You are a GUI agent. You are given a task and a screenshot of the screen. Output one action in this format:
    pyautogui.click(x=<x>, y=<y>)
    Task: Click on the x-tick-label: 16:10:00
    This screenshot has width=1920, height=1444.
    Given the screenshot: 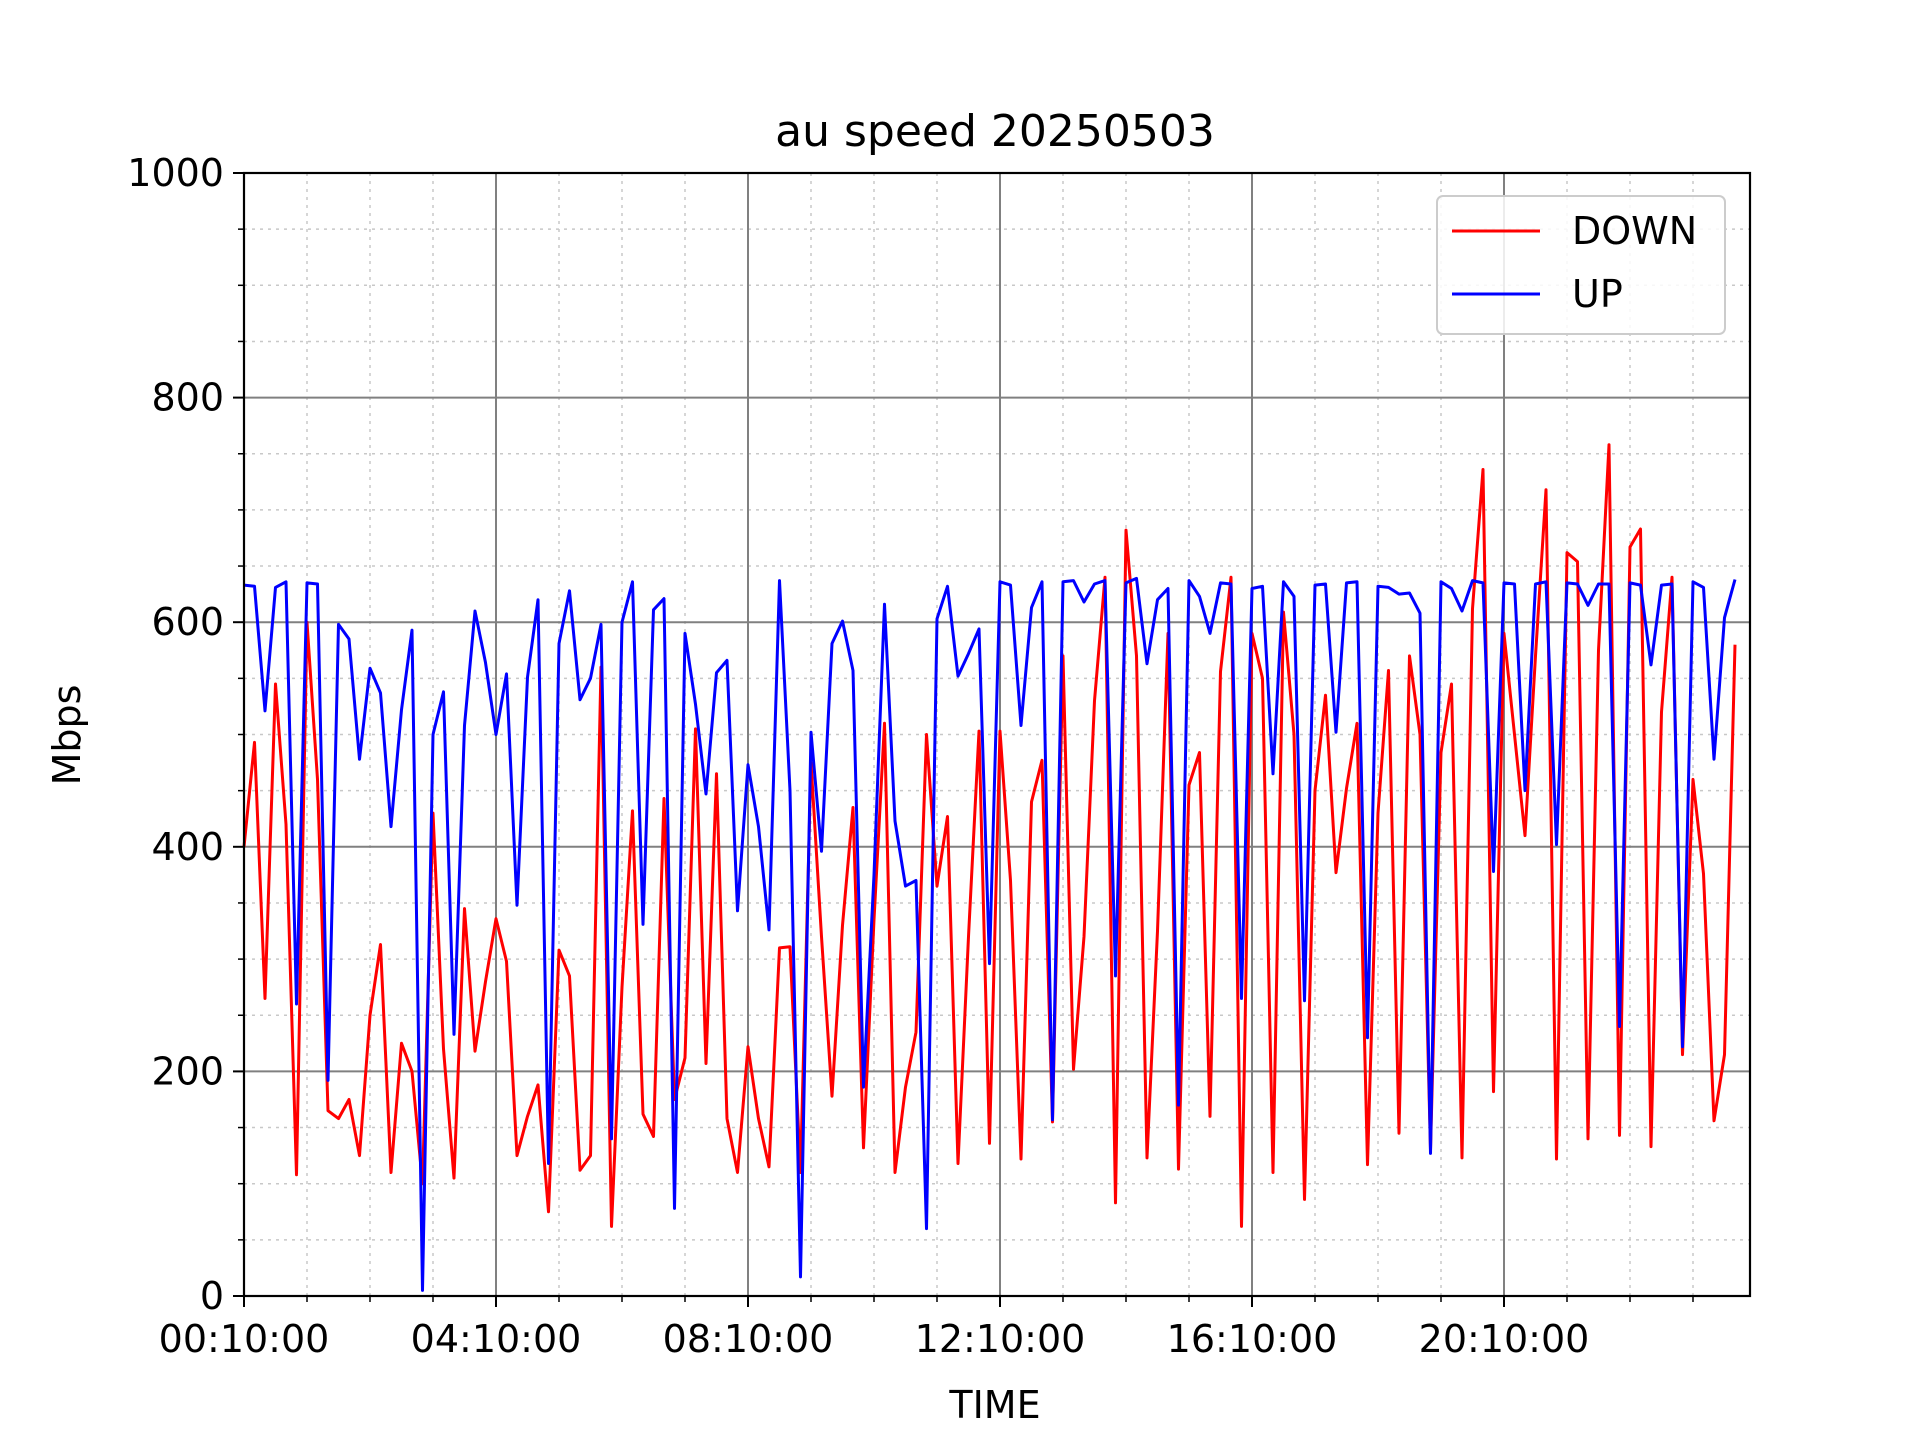 What is the action you would take?
    pyautogui.click(x=1252, y=1339)
    